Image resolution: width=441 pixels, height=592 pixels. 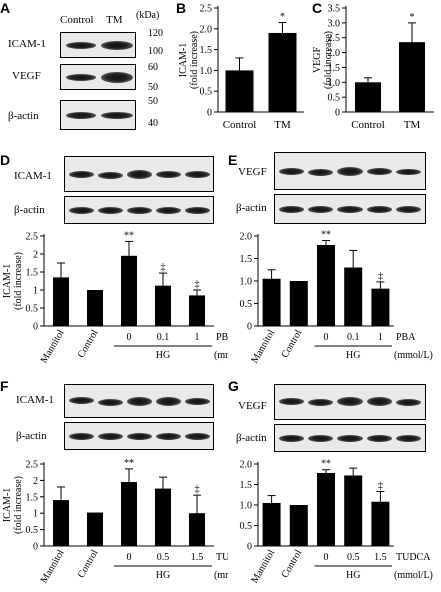 I want to click on group-label: HG, so click(x=353, y=355).